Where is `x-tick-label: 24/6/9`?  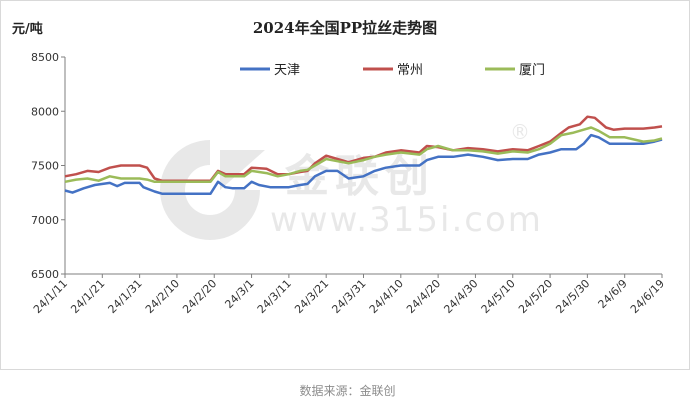
x-tick-label: 24/6/9 is located at coordinates (613, 294).